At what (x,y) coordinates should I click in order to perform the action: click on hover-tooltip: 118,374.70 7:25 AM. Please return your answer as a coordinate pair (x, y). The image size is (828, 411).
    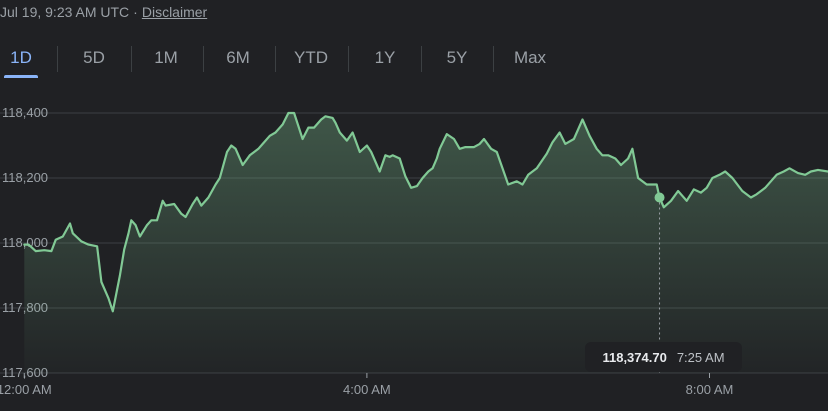
    Looking at the image, I should click on (663, 357).